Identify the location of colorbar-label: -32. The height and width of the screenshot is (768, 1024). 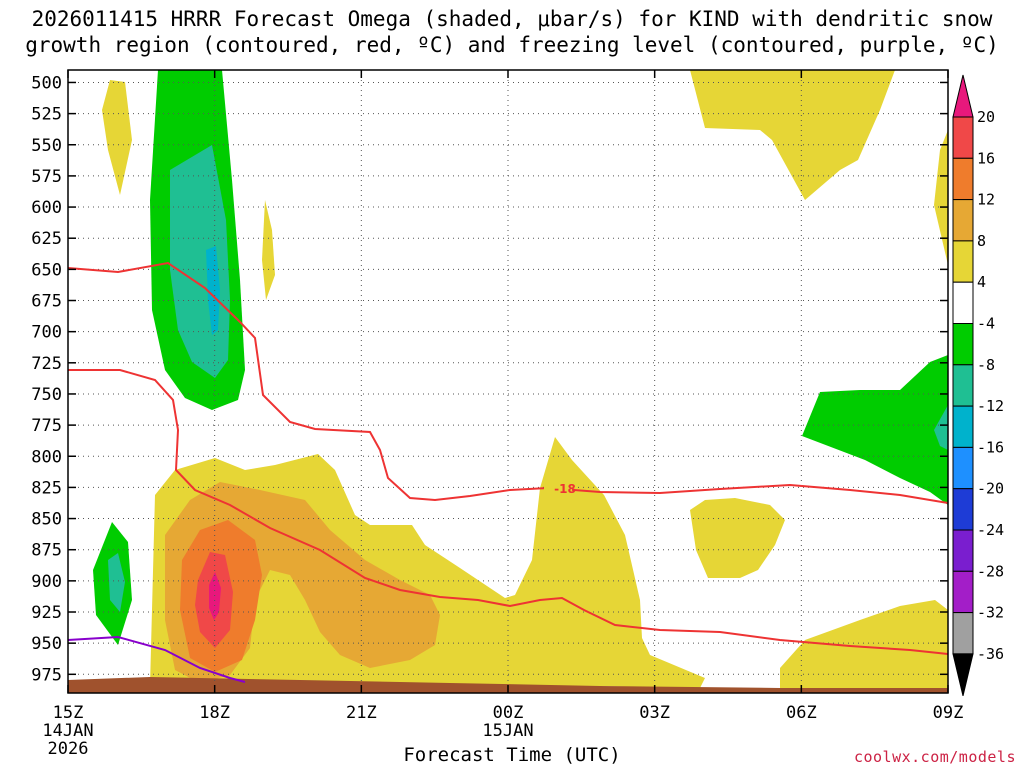
(990, 613).